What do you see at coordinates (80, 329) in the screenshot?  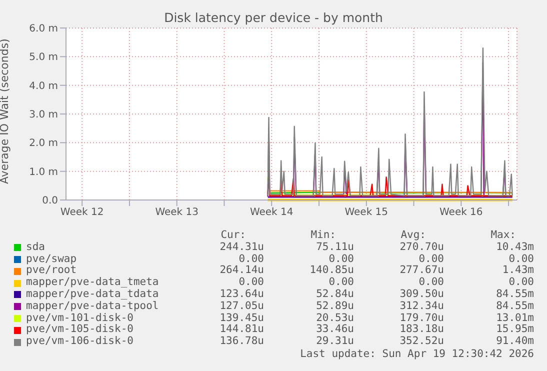 I see `legend-label: pve/vm-105-disk-0` at bounding box center [80, 329].